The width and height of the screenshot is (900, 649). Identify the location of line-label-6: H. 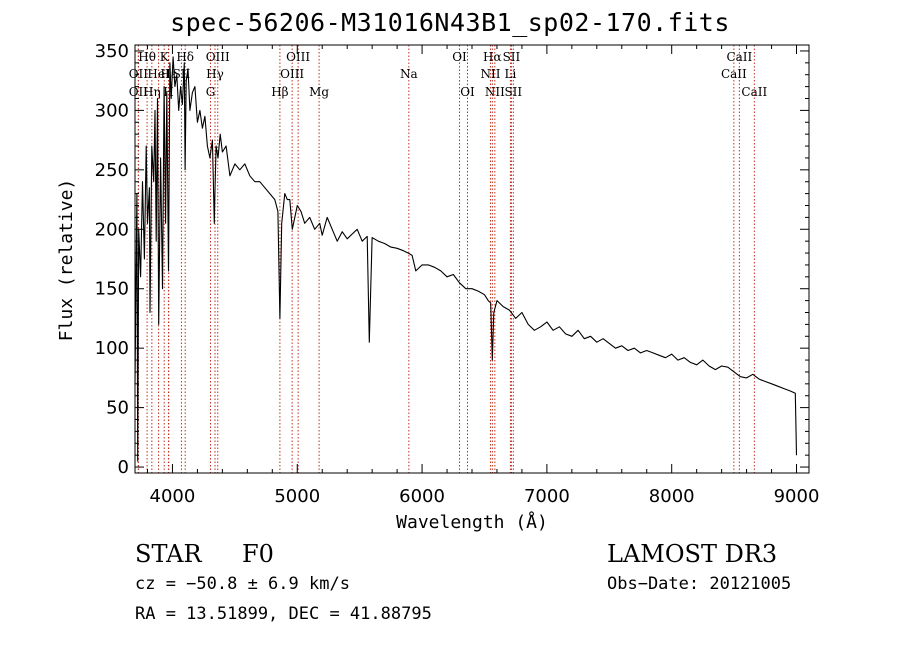
(168, 92).